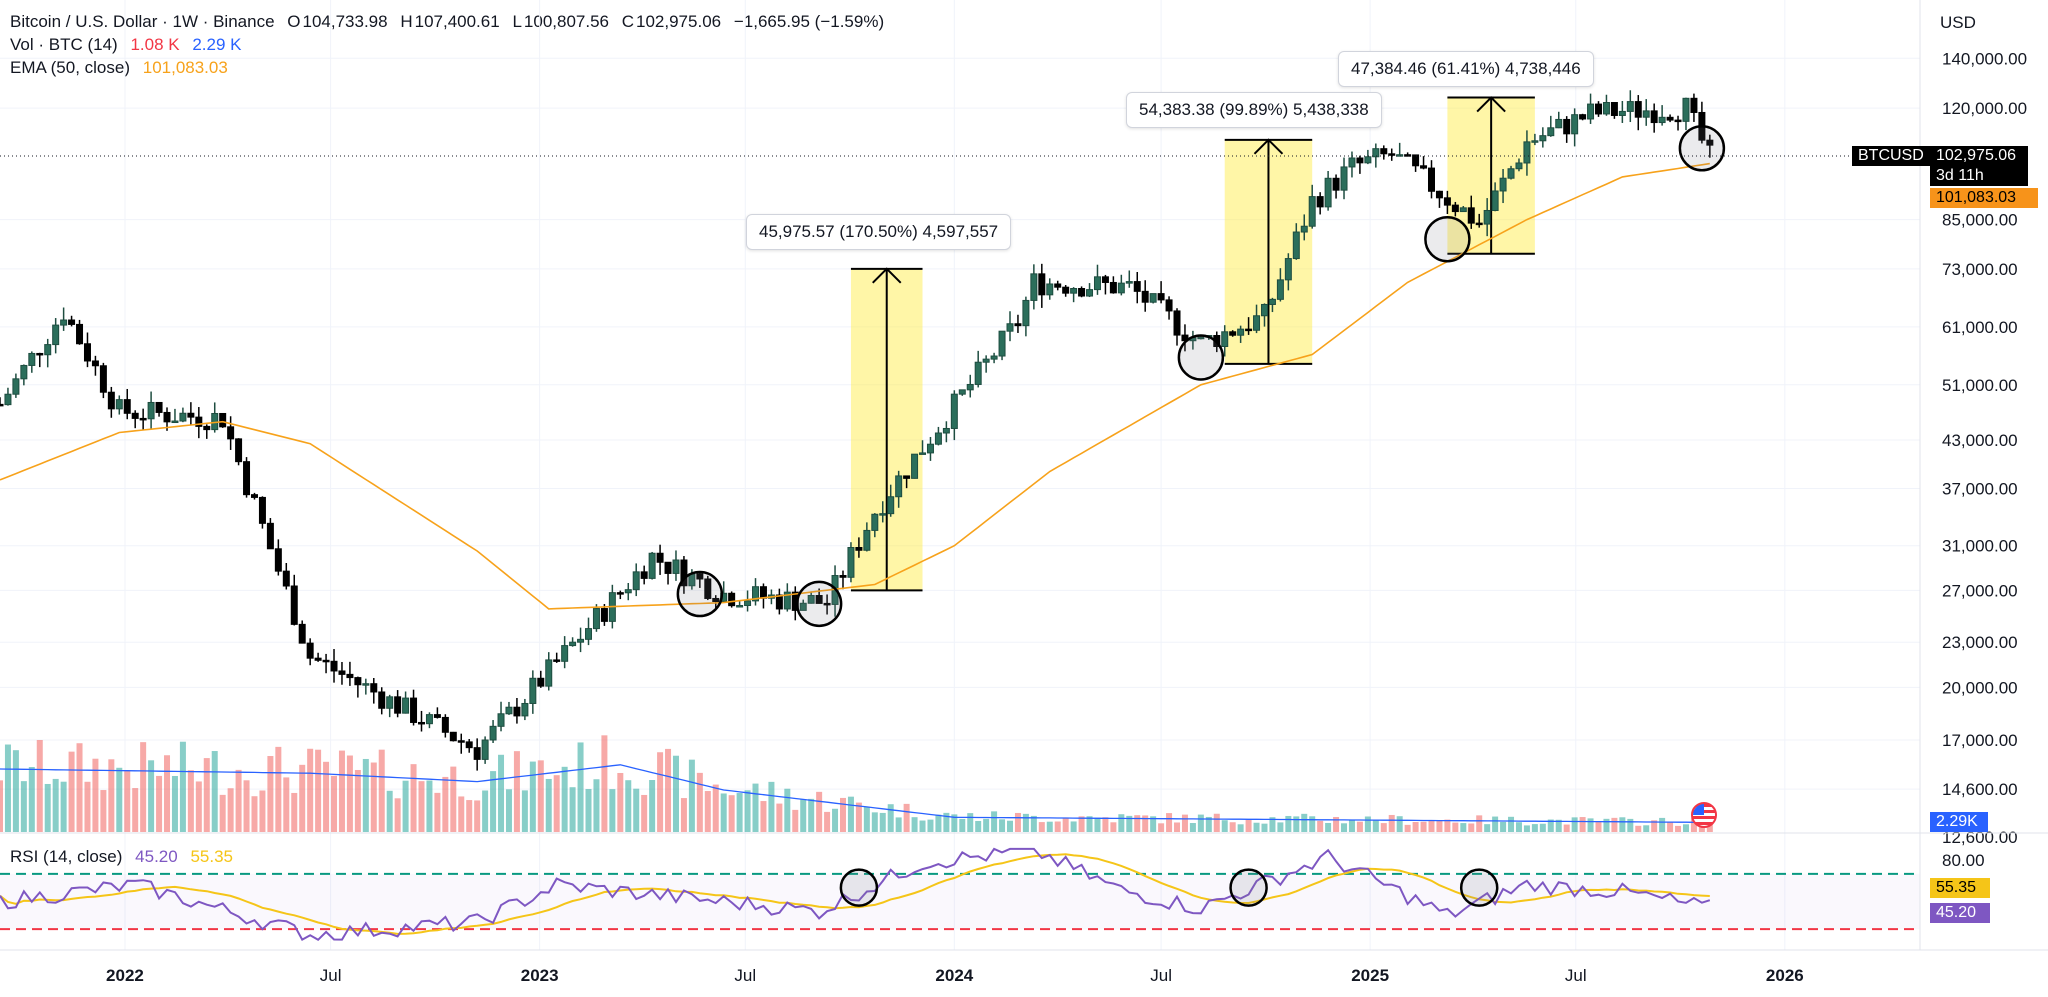  What do you see at coordinates (1980, 327) in the screenshot?
I see `y-tick-label: 61,000.00` at bounding box center [1980, 327].